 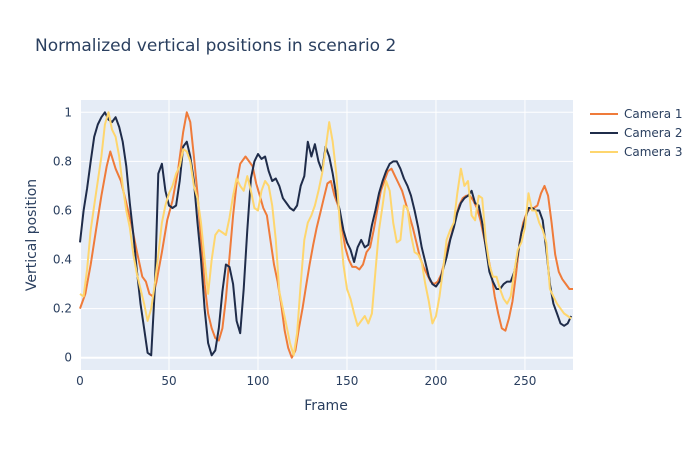 I want to click on x-axis-ticks: 0 50 100 150 200 250, so click(x=306, y=381).